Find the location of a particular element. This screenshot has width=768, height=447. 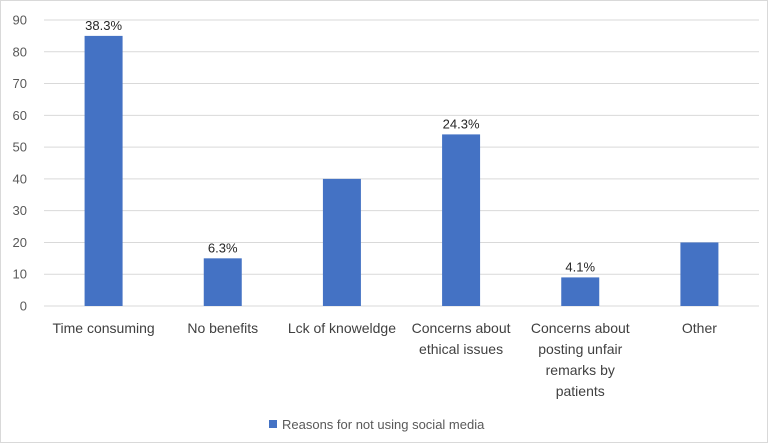

y-tick-label: 0 is located at coordinates (23, 306).